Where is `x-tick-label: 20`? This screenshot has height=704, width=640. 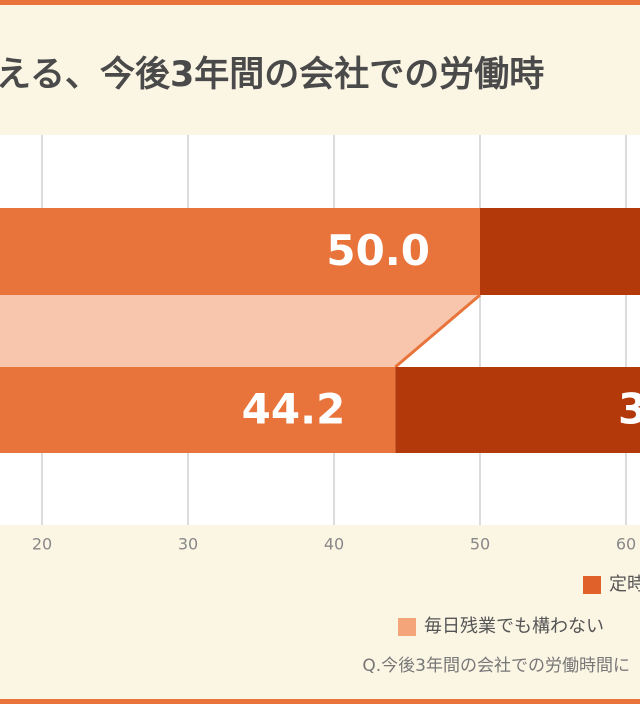
x-tick-label: 20 is located at coordinates (42, 544).